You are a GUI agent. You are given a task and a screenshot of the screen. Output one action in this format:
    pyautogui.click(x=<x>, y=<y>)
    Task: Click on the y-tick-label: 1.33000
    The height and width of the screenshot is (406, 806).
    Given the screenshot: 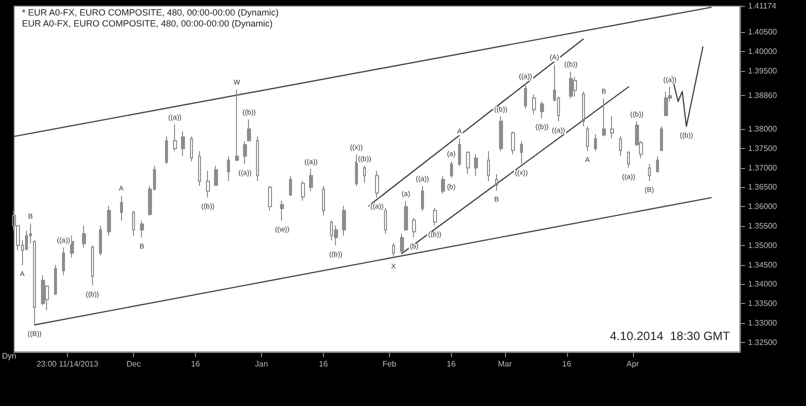 What is the action you would take?
    pyautogui.click(x=763, y=323)
    